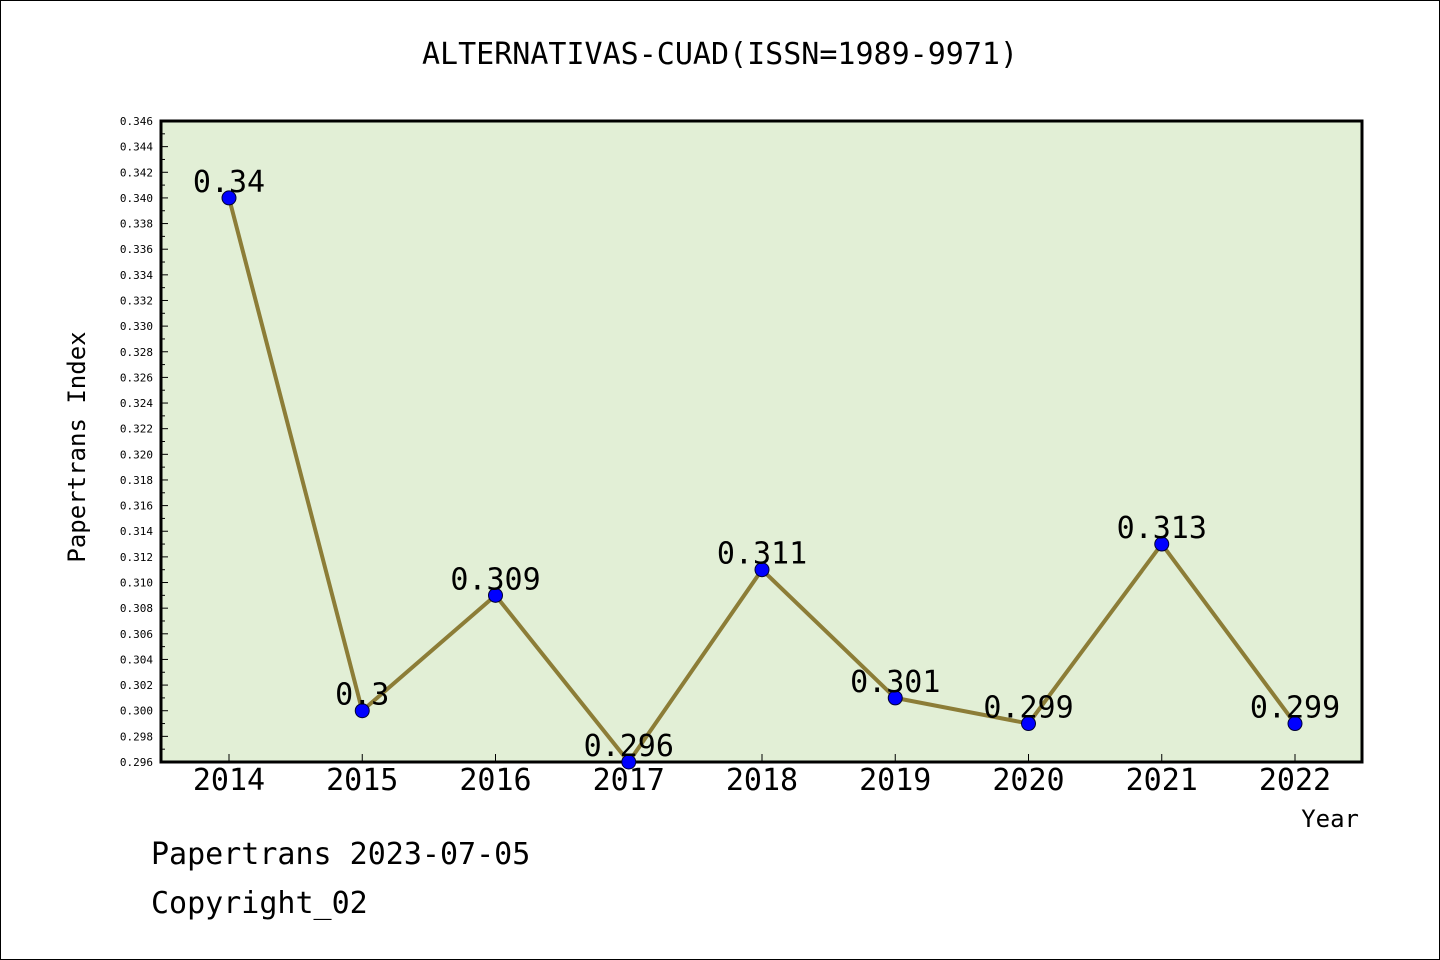 This screenshot has height=960, width=1440. What do you see at coordinates (136, 711) in the screenshot?
I see `y-tick-label: 0.300` at bounding box center [136, 711].